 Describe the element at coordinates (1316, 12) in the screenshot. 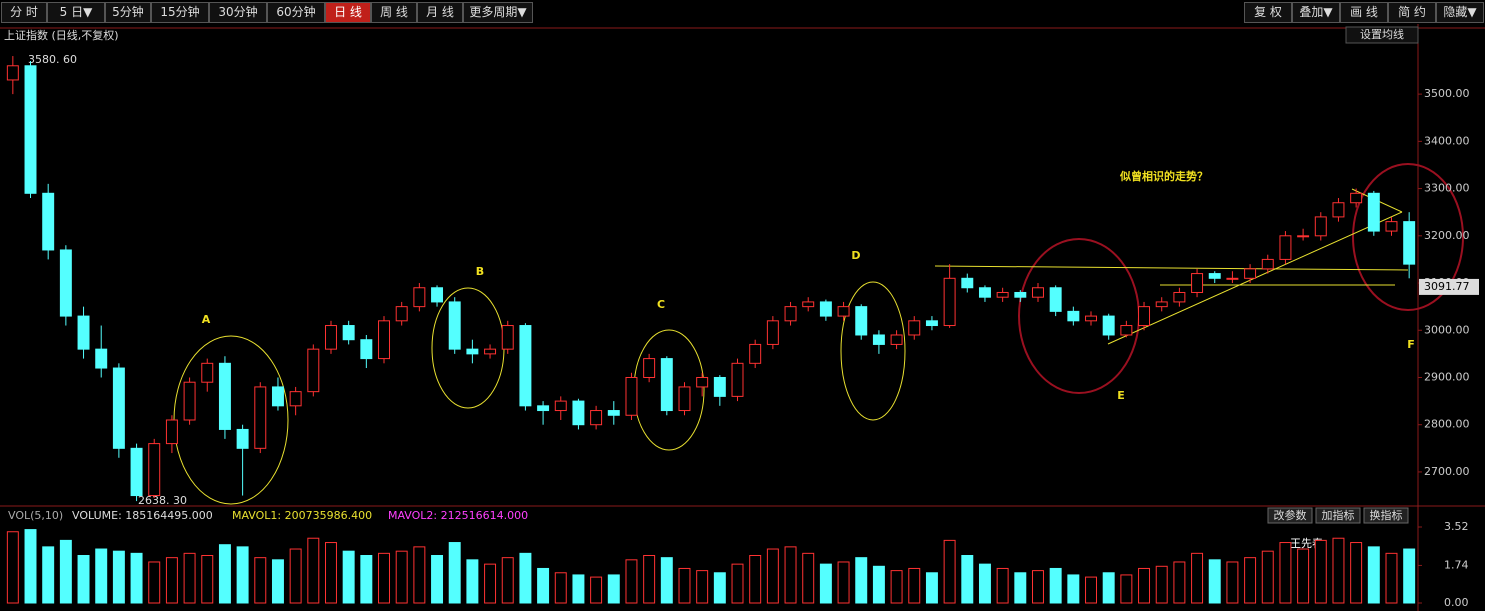

I see `toolbar-button: 叠加▼` at that location.